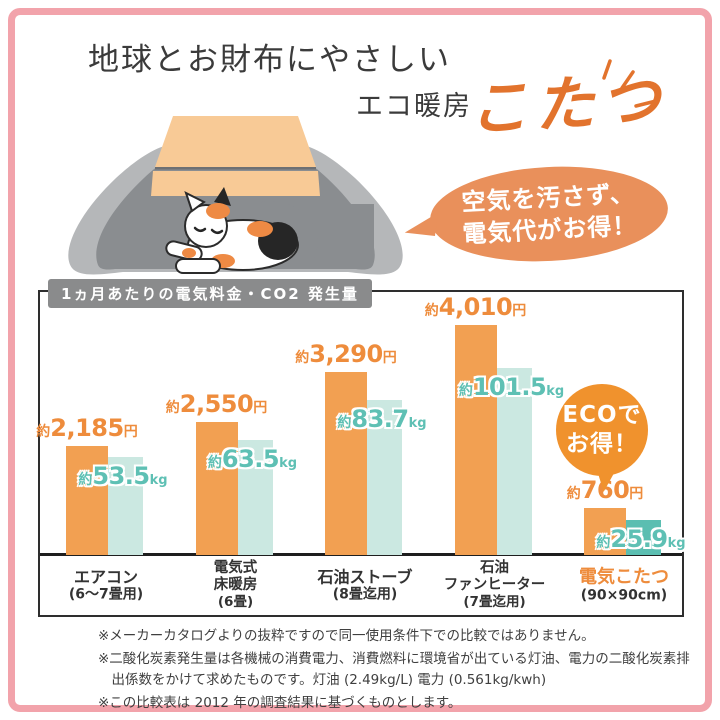 The height and width of the screenshot is (720, 720). I want to click on category-label-line: 石油ストーブ, so click(365, 577).